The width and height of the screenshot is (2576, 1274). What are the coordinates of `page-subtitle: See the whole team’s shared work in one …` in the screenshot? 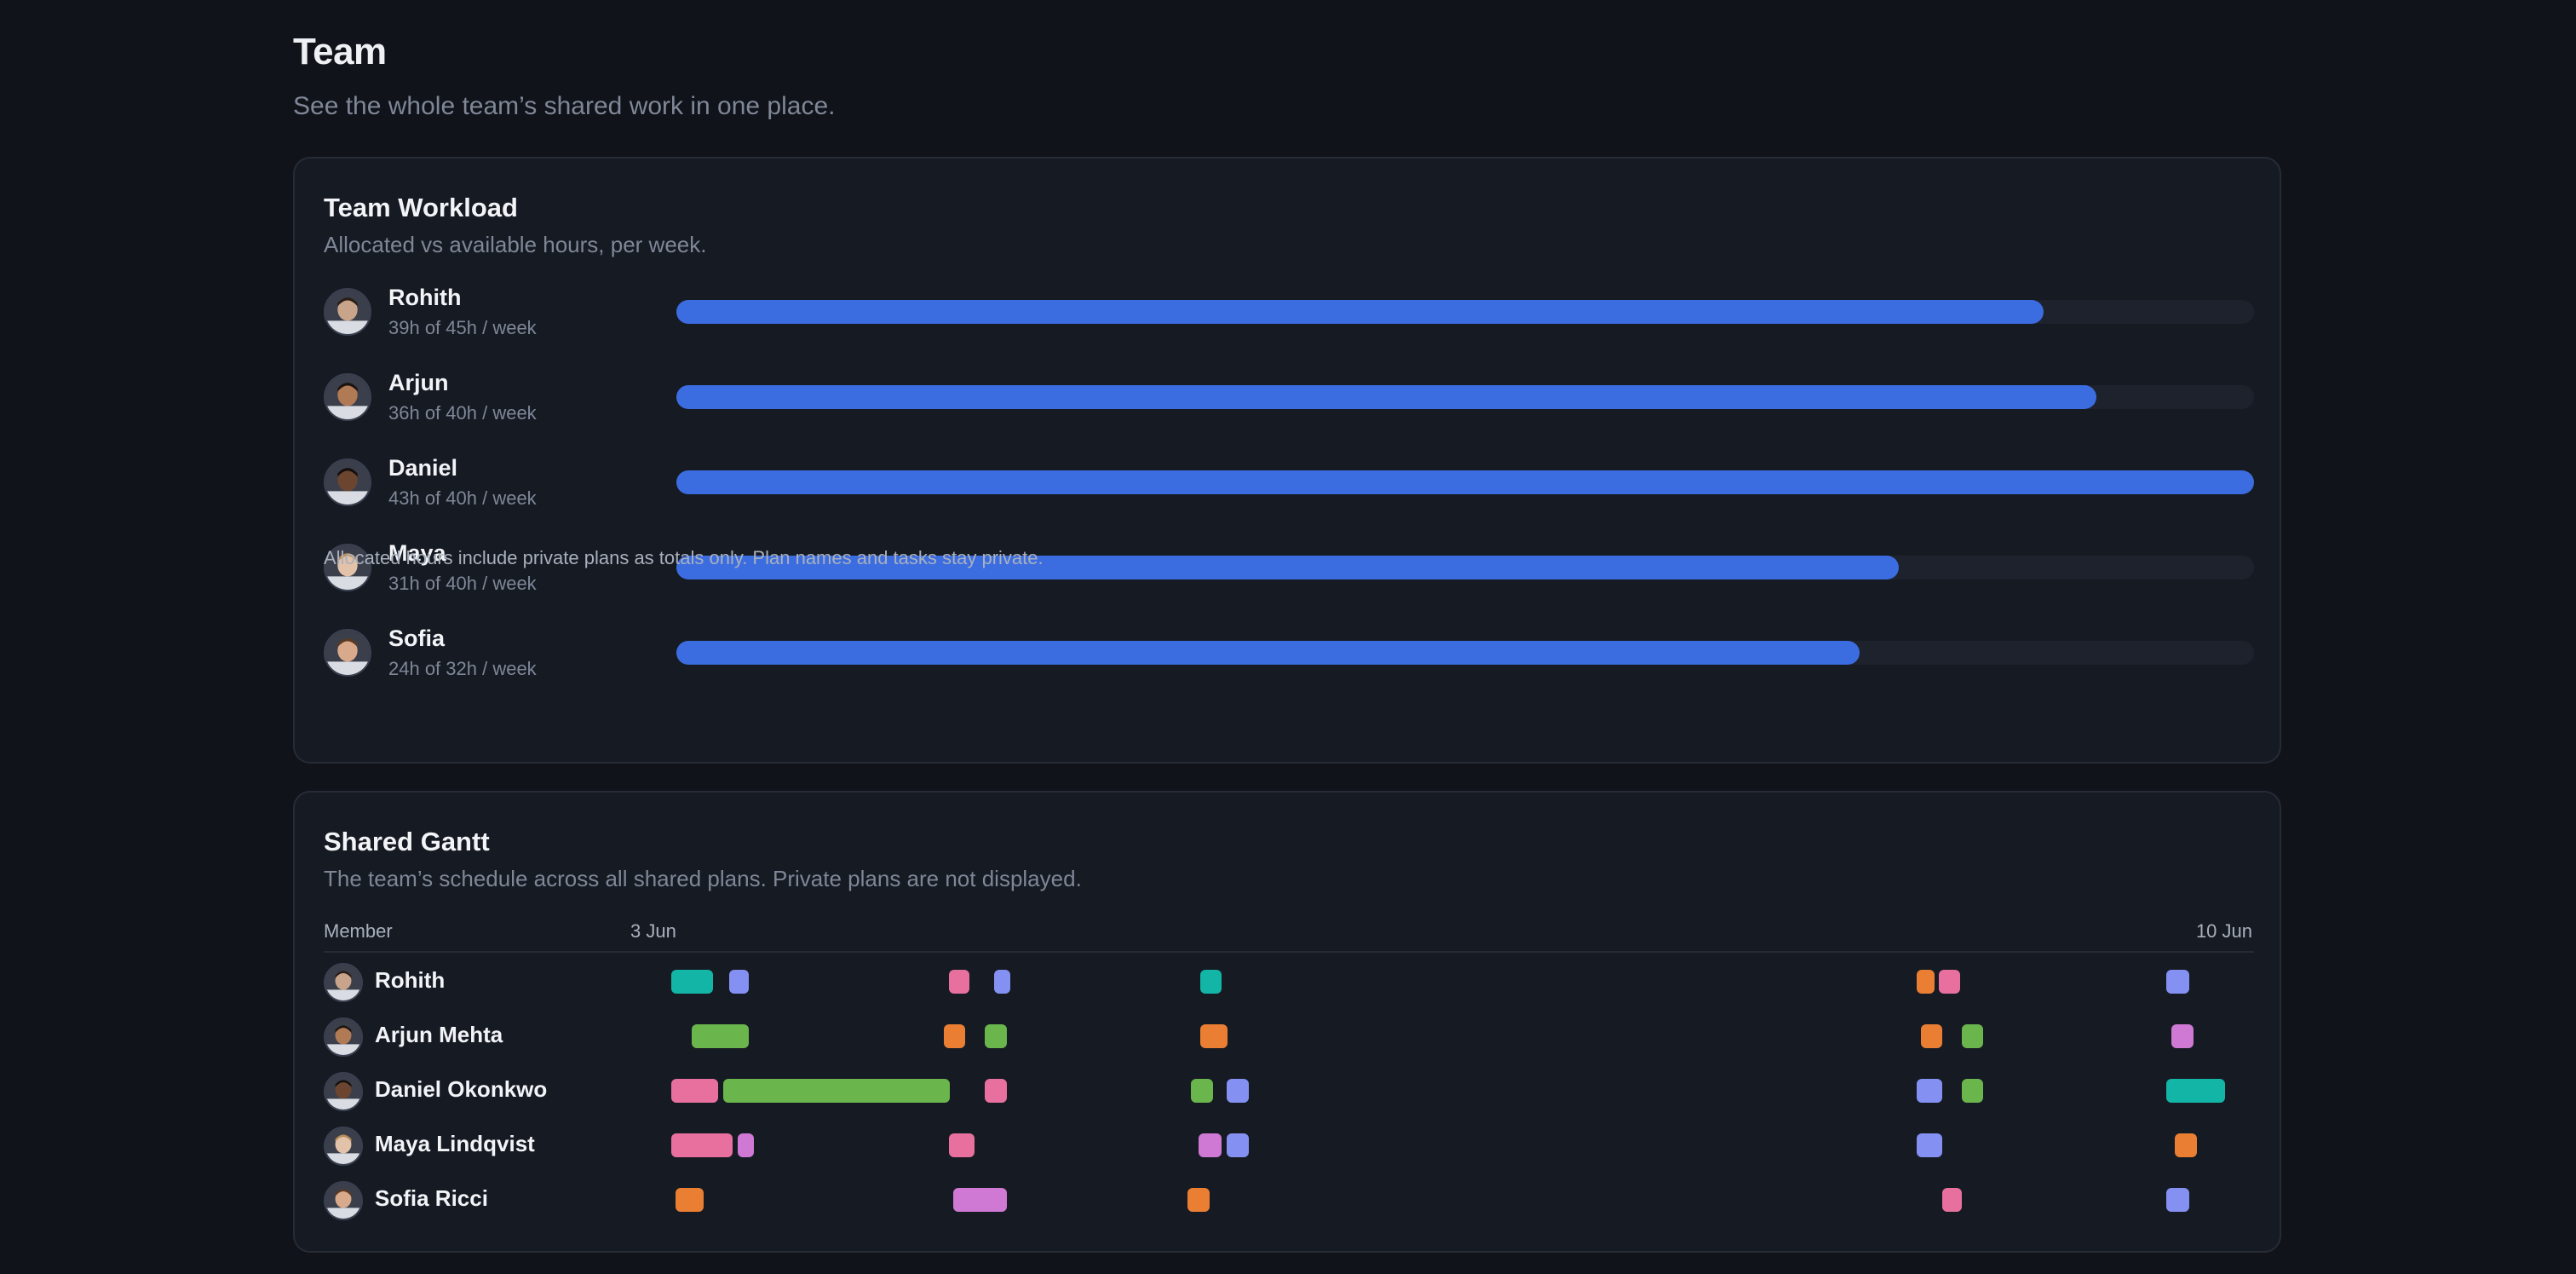 It's located at (565, 106).